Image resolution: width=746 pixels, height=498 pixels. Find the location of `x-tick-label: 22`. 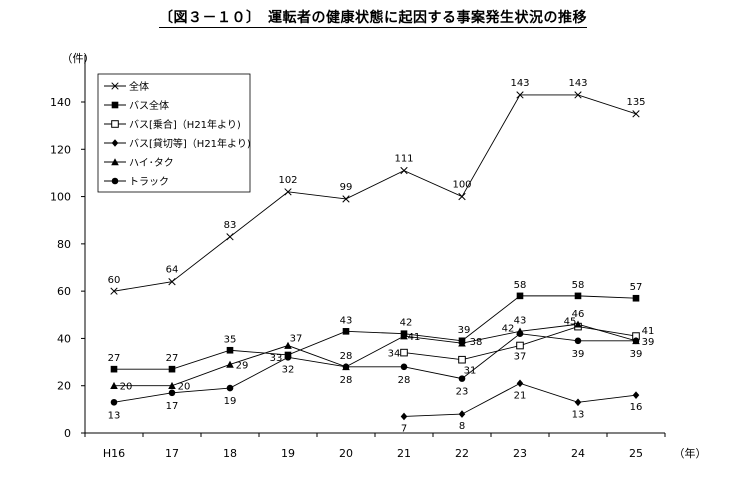

x-tick-label: 22 is located at coordinates (462, 453).